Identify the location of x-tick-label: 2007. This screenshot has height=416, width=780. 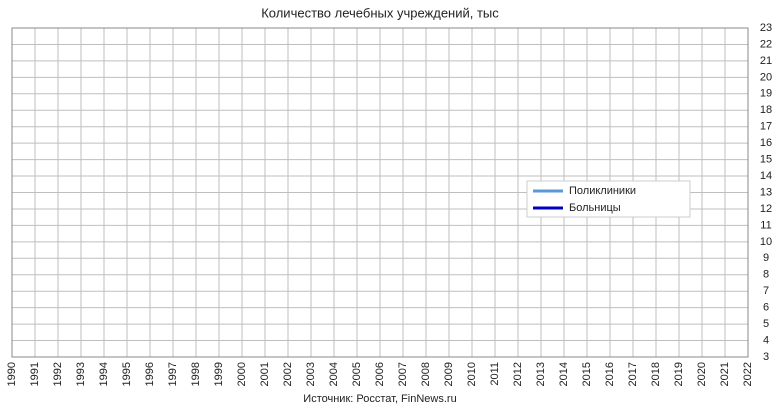
(403, 374).